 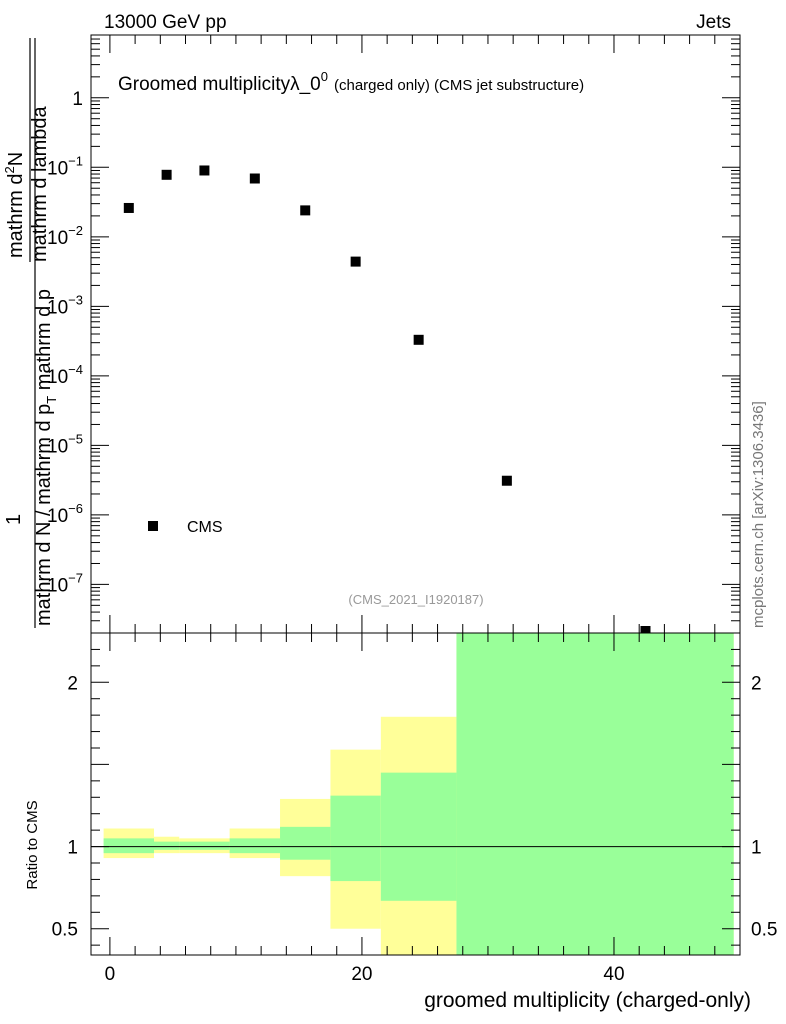 What do you see at coordinates (764, 930) in the screenshot?
I see `ratio-y-tick-label-right: 0.5` at bounding box center [764, 930].